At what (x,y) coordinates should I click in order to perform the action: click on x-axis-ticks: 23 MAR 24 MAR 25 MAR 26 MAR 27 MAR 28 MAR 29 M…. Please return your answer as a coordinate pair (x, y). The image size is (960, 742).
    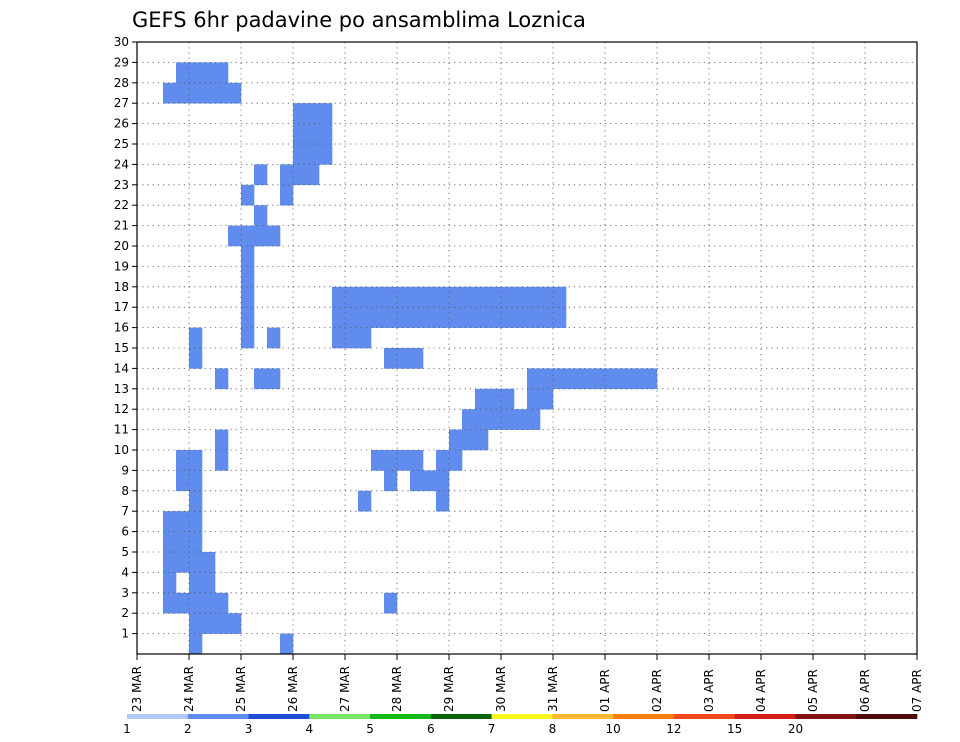
    Looking at the image, I should click on (527, 683).